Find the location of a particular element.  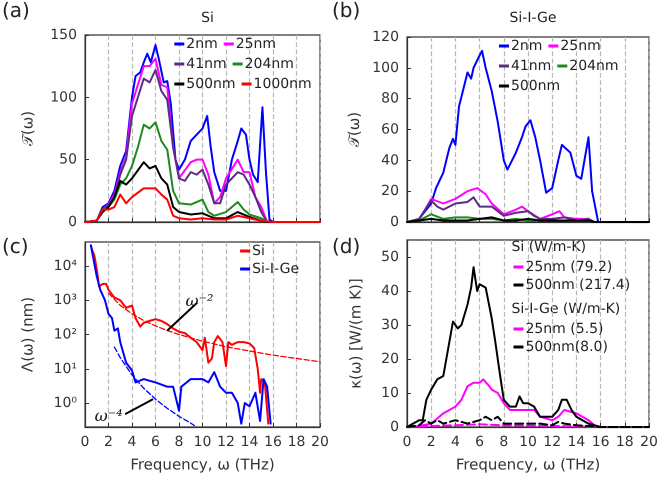

annotation: Si (W/m-K) is located at coordinates (548, 247).